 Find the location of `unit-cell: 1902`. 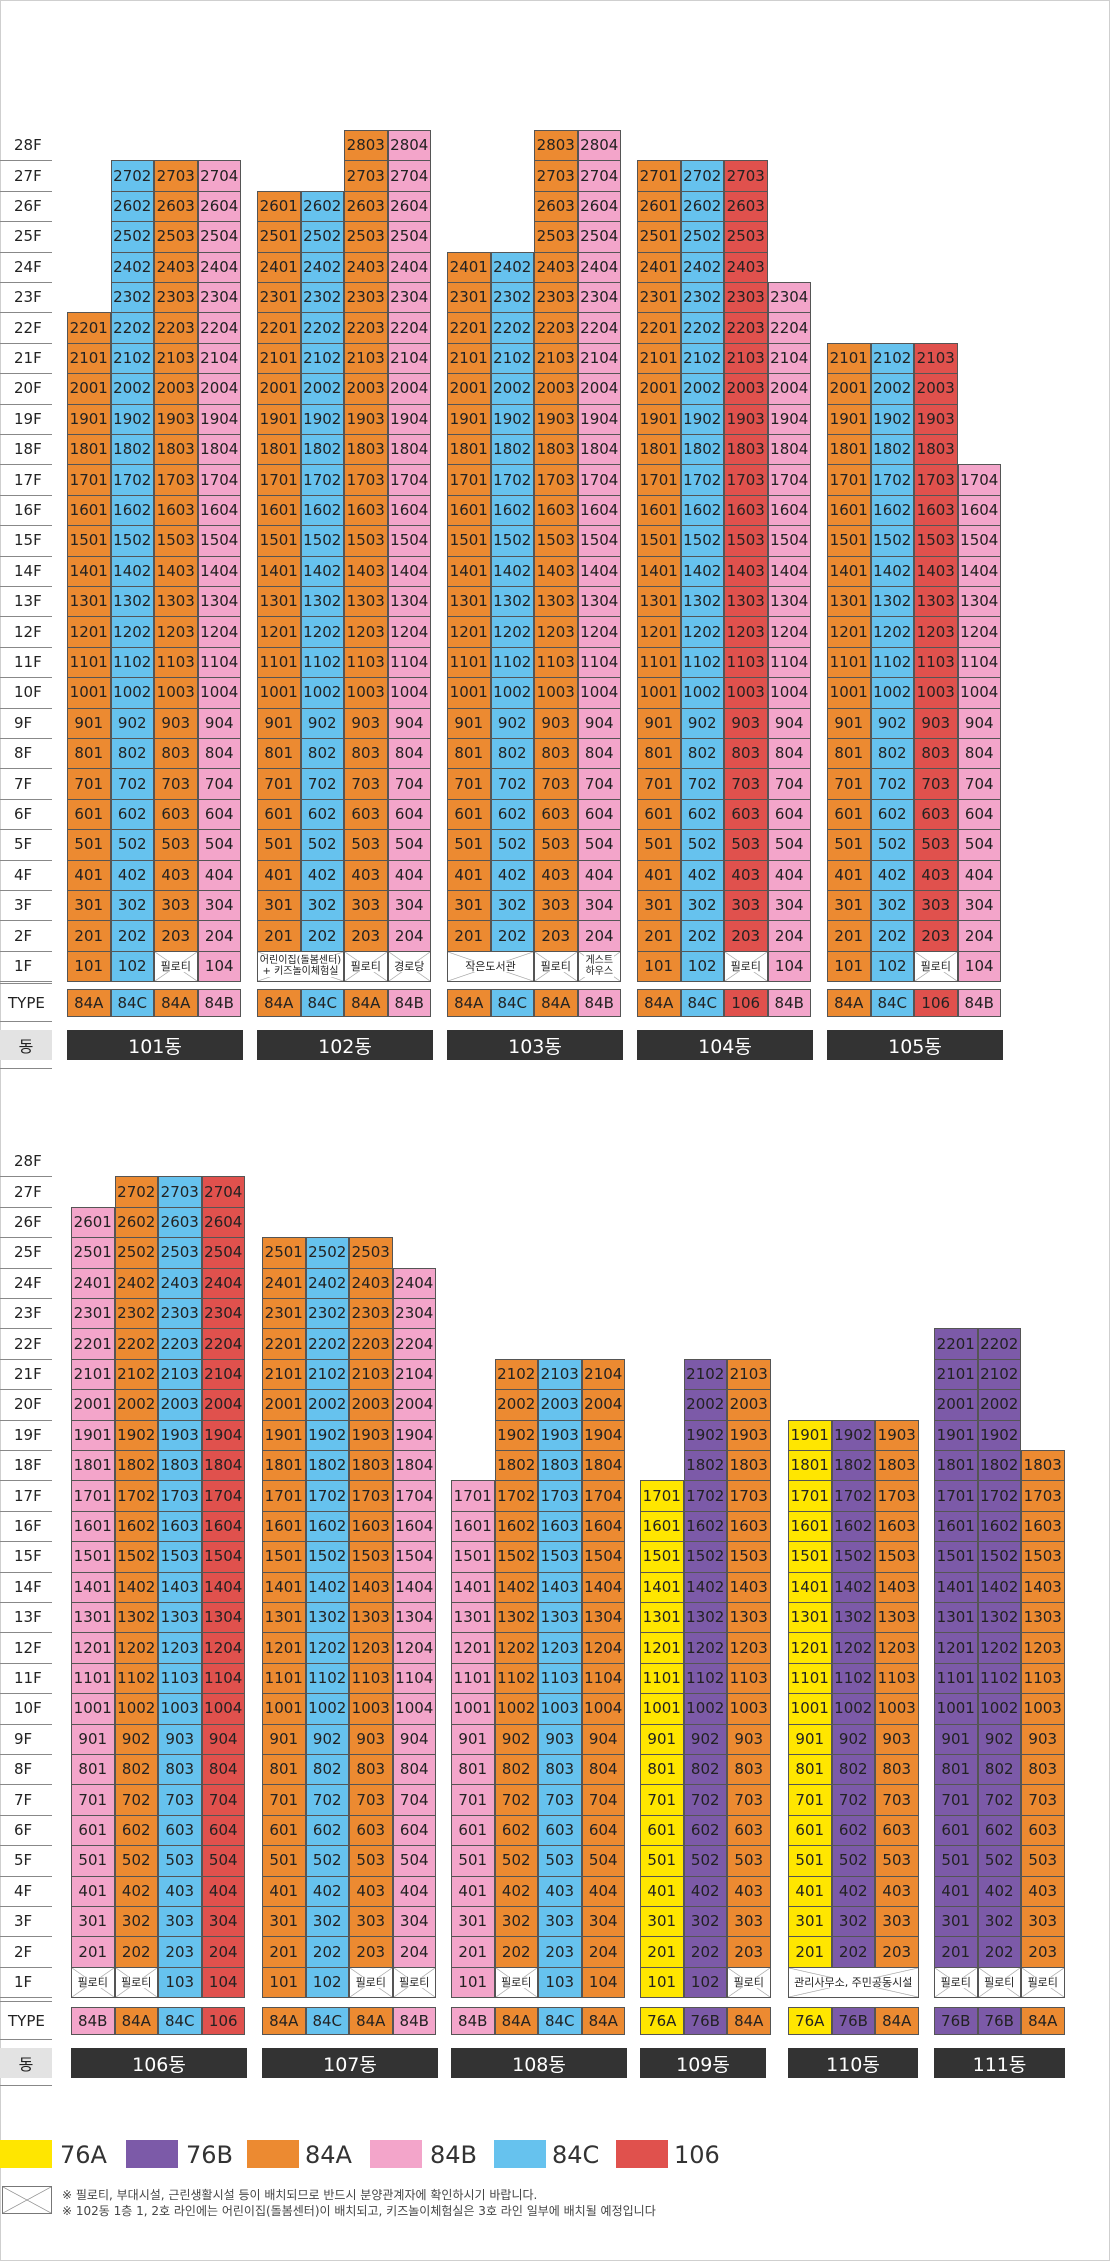

unit-cell: 1902 is located at coordinates (702, 419).